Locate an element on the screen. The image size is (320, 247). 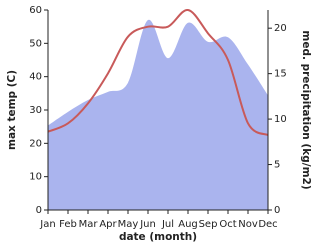
x-tick-label: Feb is located at coordinates (68, 224).